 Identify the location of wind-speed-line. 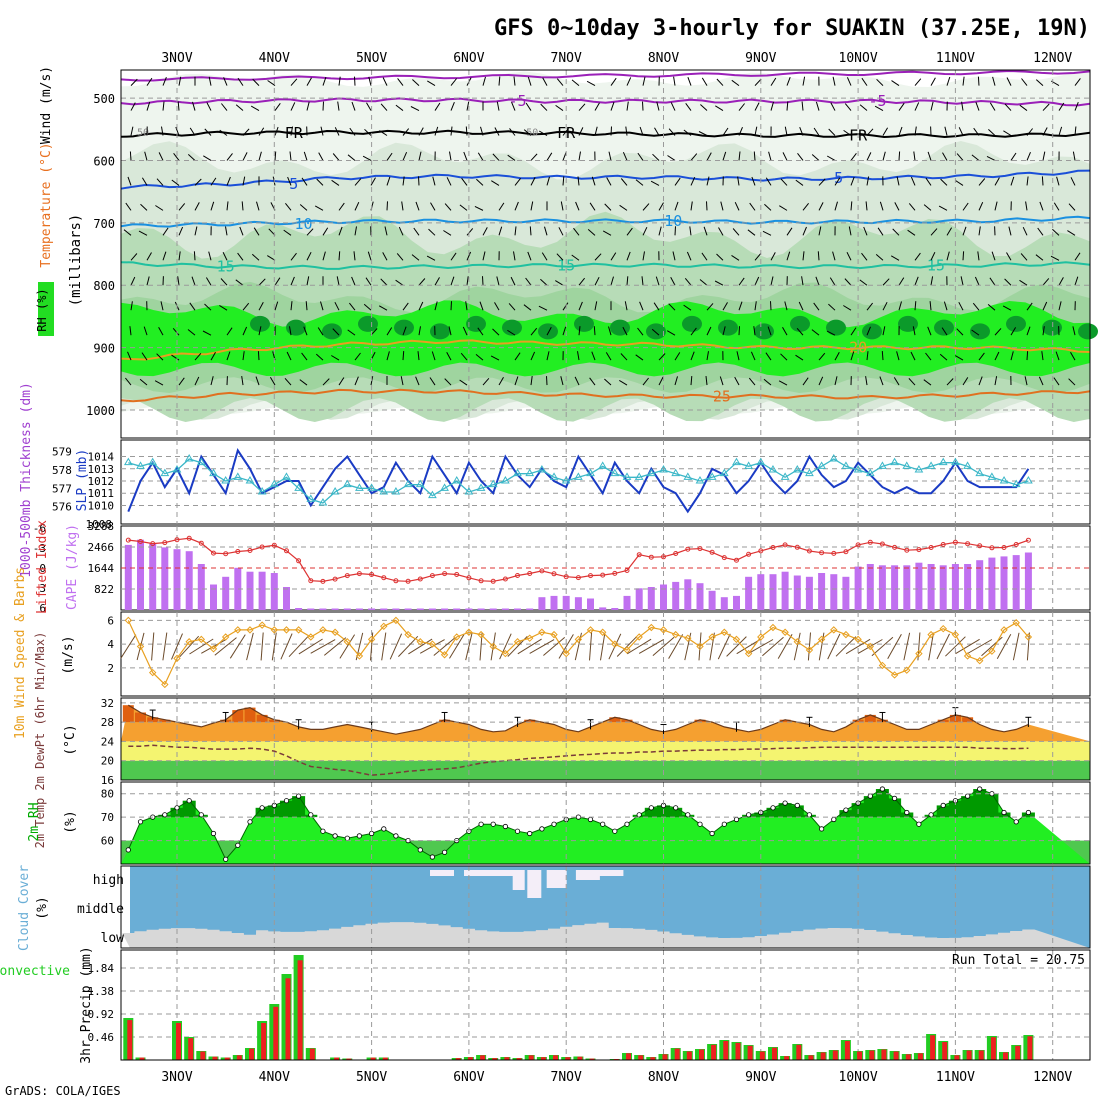
(578, 652).